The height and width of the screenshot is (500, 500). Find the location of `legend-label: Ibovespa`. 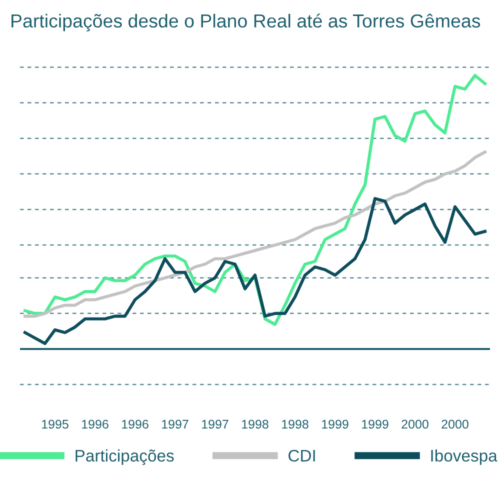

legend-label: Ibovespa is located at coordinates (464, 457).